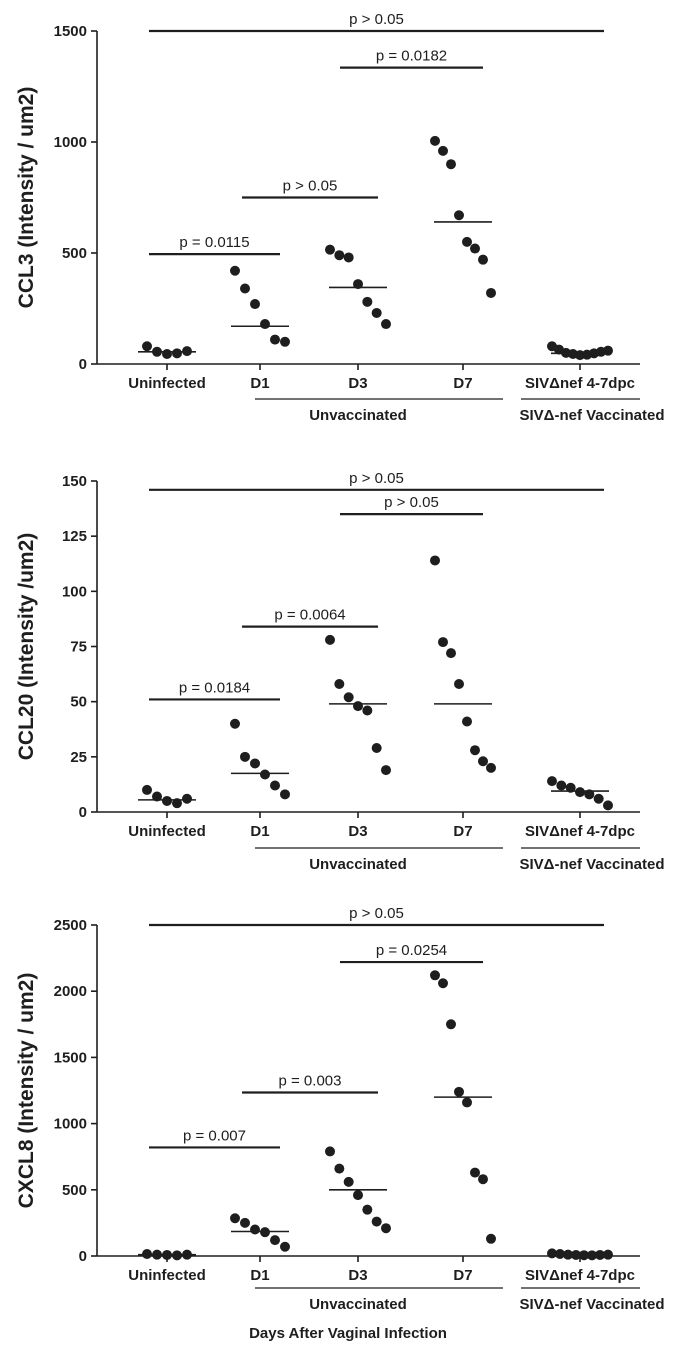  I want to click on y-tick-label: 1000, so click(70, 142).